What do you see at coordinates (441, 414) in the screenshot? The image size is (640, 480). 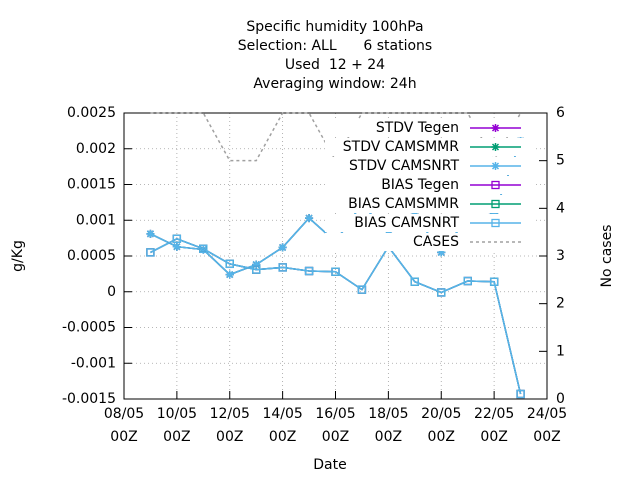 I see `x-tick-label-line: 20/05` at bounding box center [441, 414].